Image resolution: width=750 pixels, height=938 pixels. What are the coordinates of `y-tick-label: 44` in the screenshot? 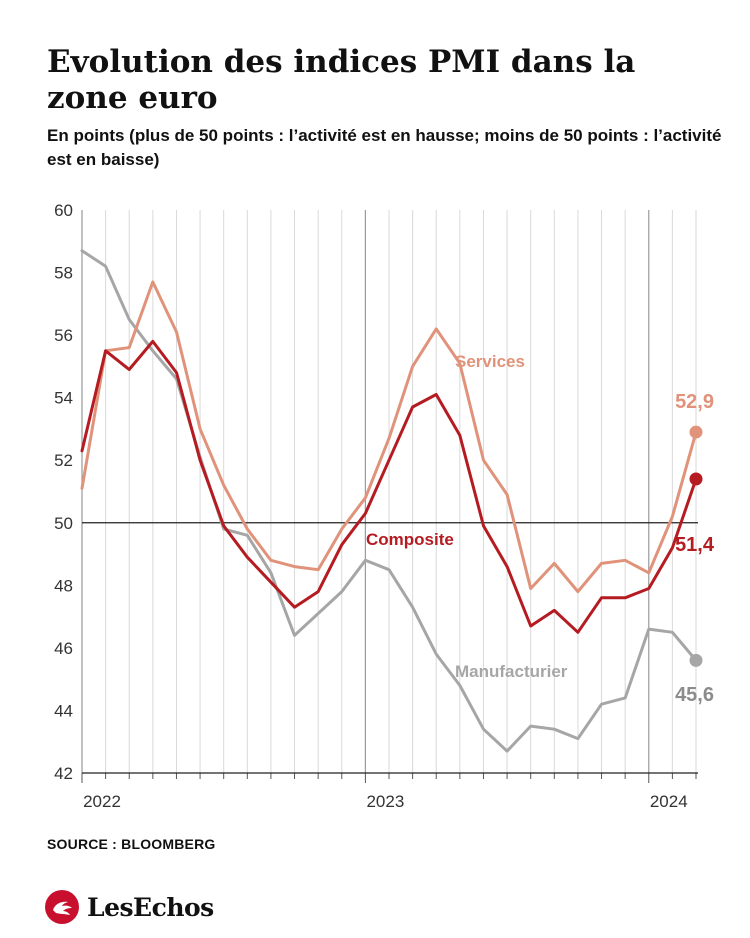 It's located at (63, 710).